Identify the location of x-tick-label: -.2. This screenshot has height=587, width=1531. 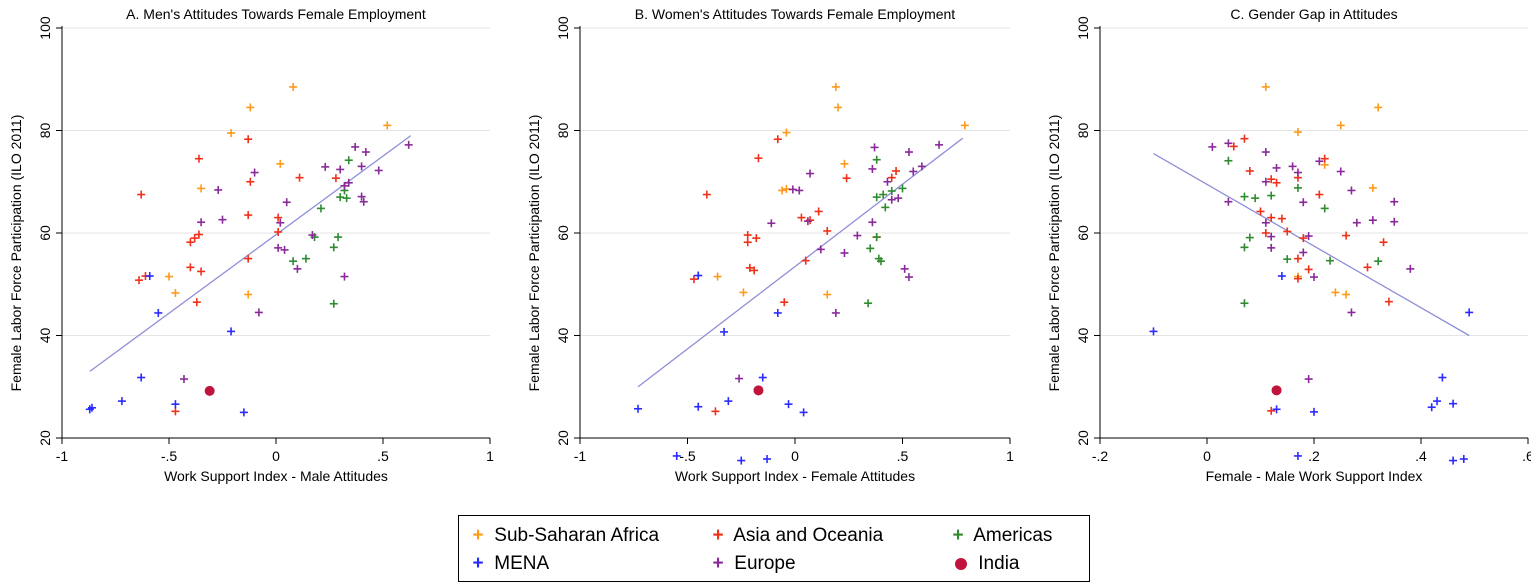
(1100, 456).